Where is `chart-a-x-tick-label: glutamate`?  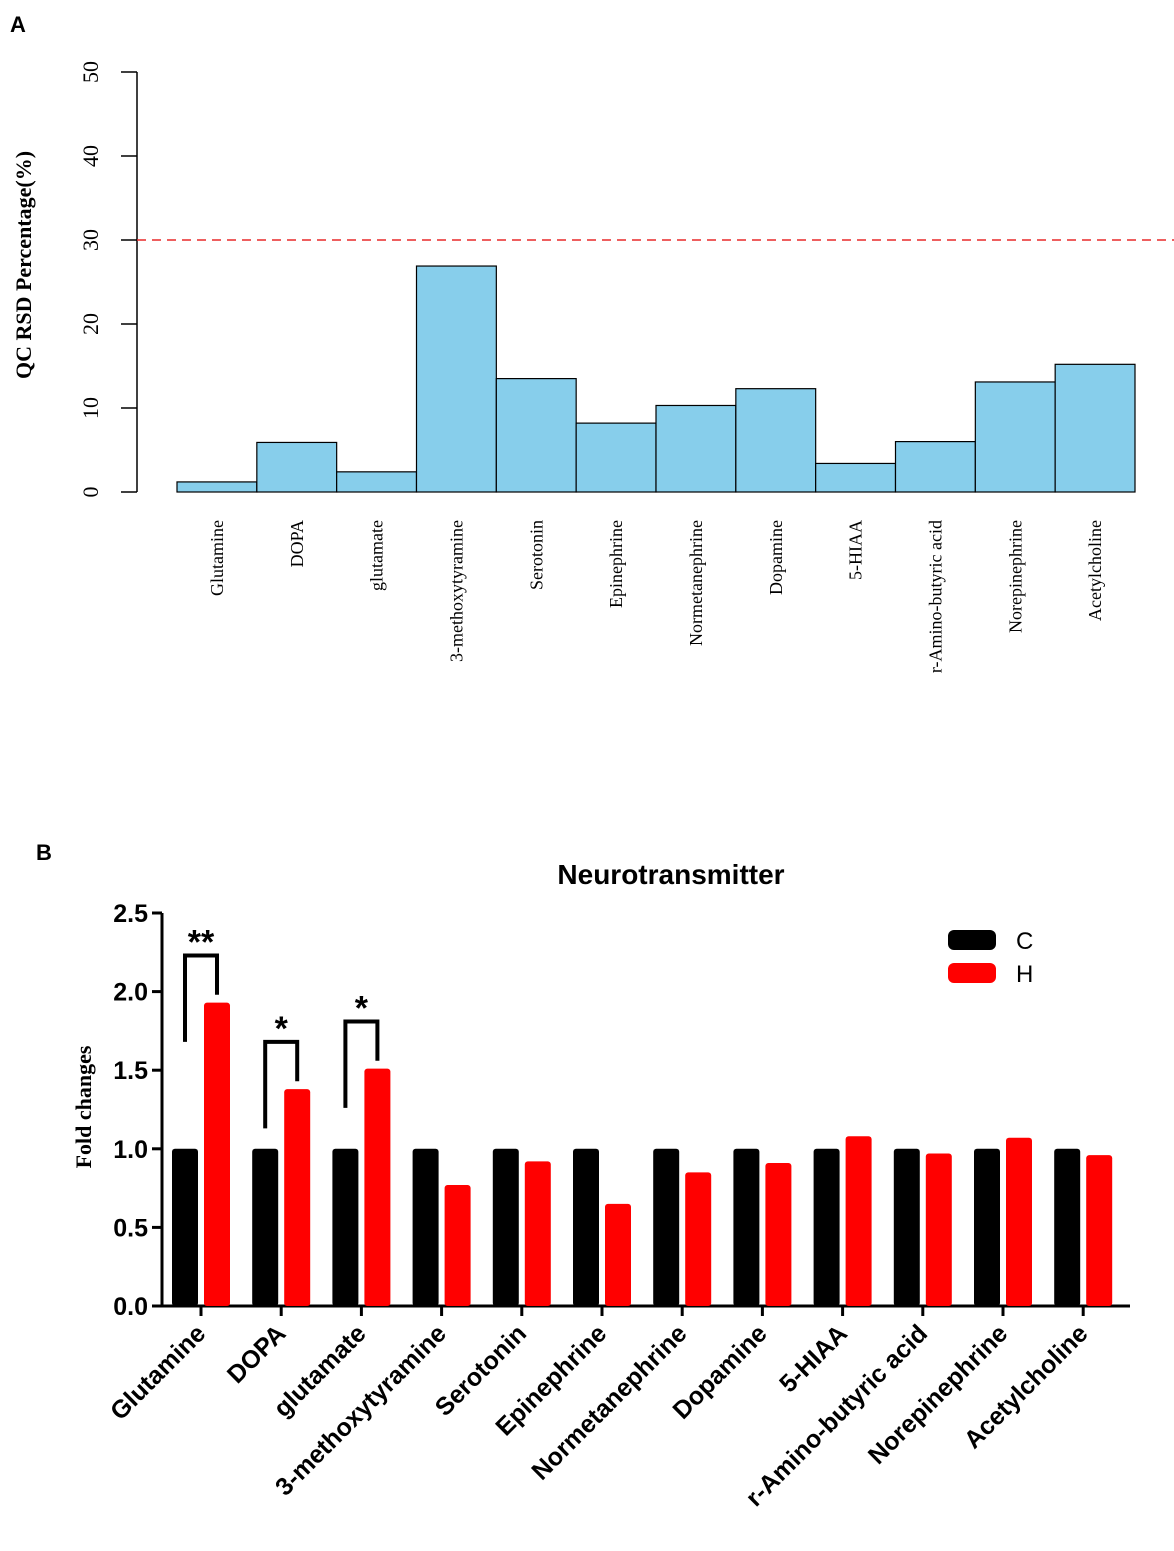 chart-a-x-tick-label: glutamate is located at coordinates (377, 555).